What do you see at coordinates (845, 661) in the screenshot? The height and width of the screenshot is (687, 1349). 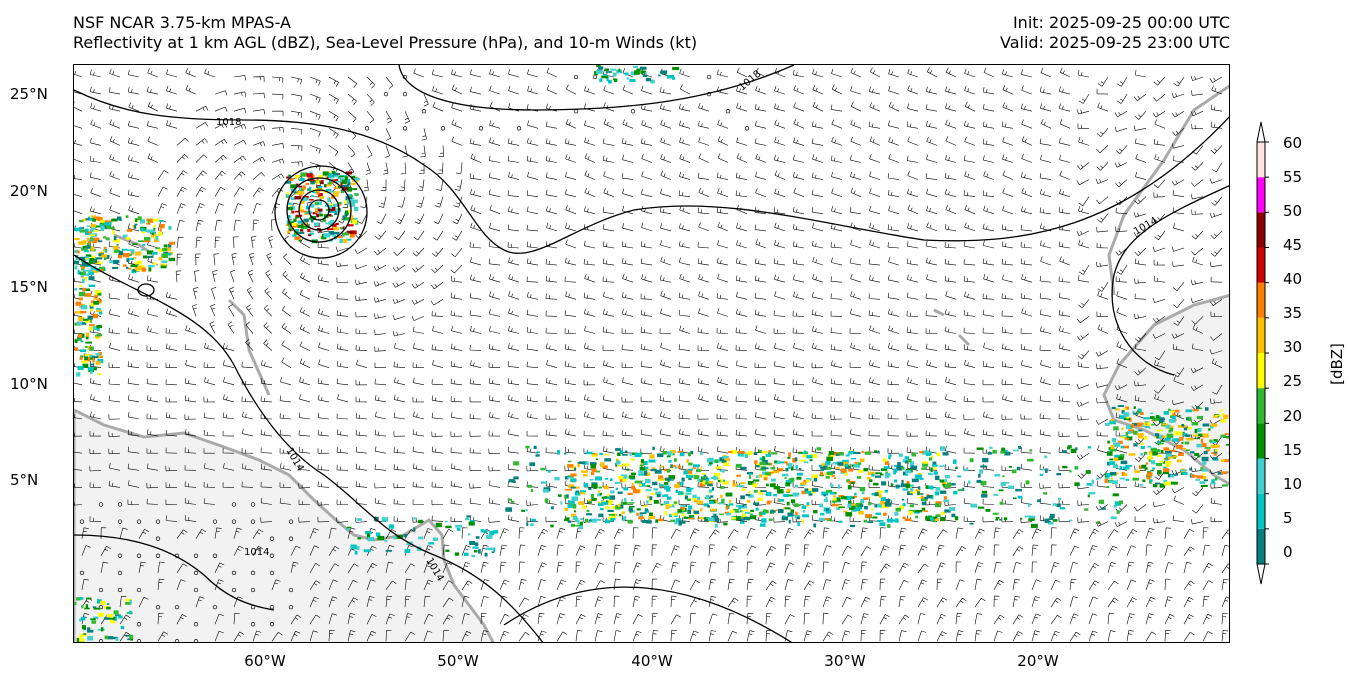 I see `lon-tick-label: 30°W` at bounding box center [845, 661].